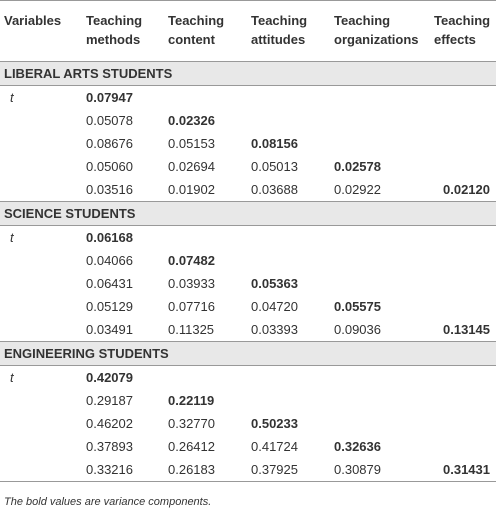  What do you see at coordinates (248, 306) in the screenshot?
I see `data-row: 0.05129 0.07716 0.04720 0.05575` at bounding box center [248, 306].